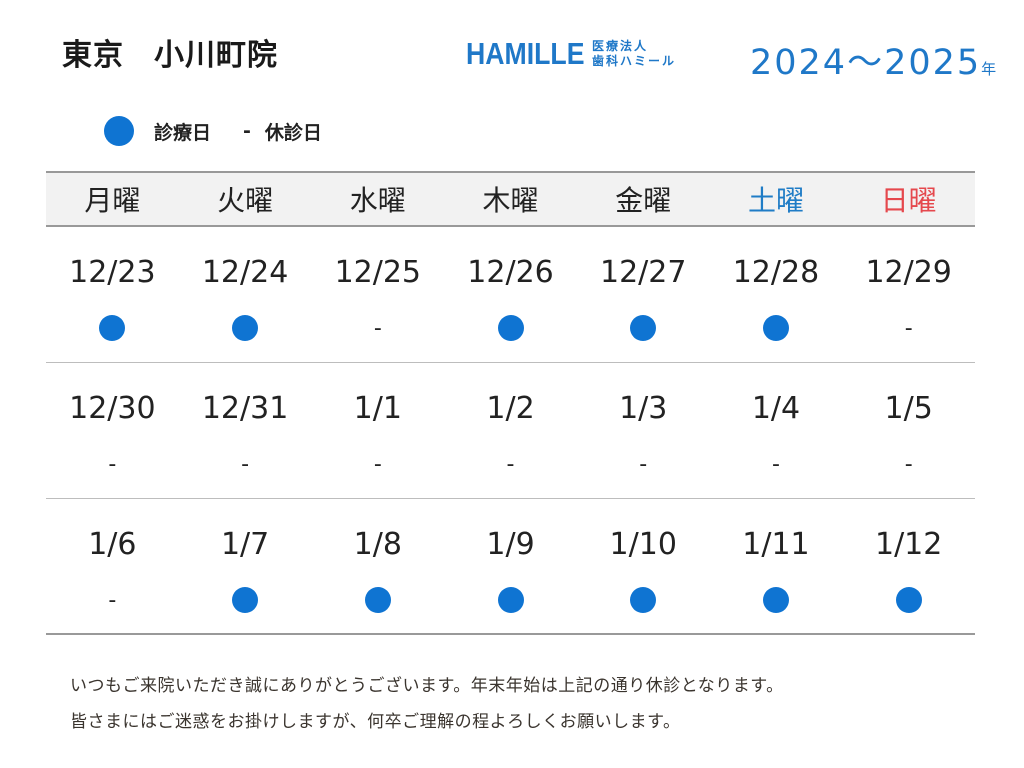 The width and height of the screenshot is (1024, 768). What do you see at coordinates (643, 544) in the screenshot?
I see `day-date: 1/10` at bounding box center [643, 544].